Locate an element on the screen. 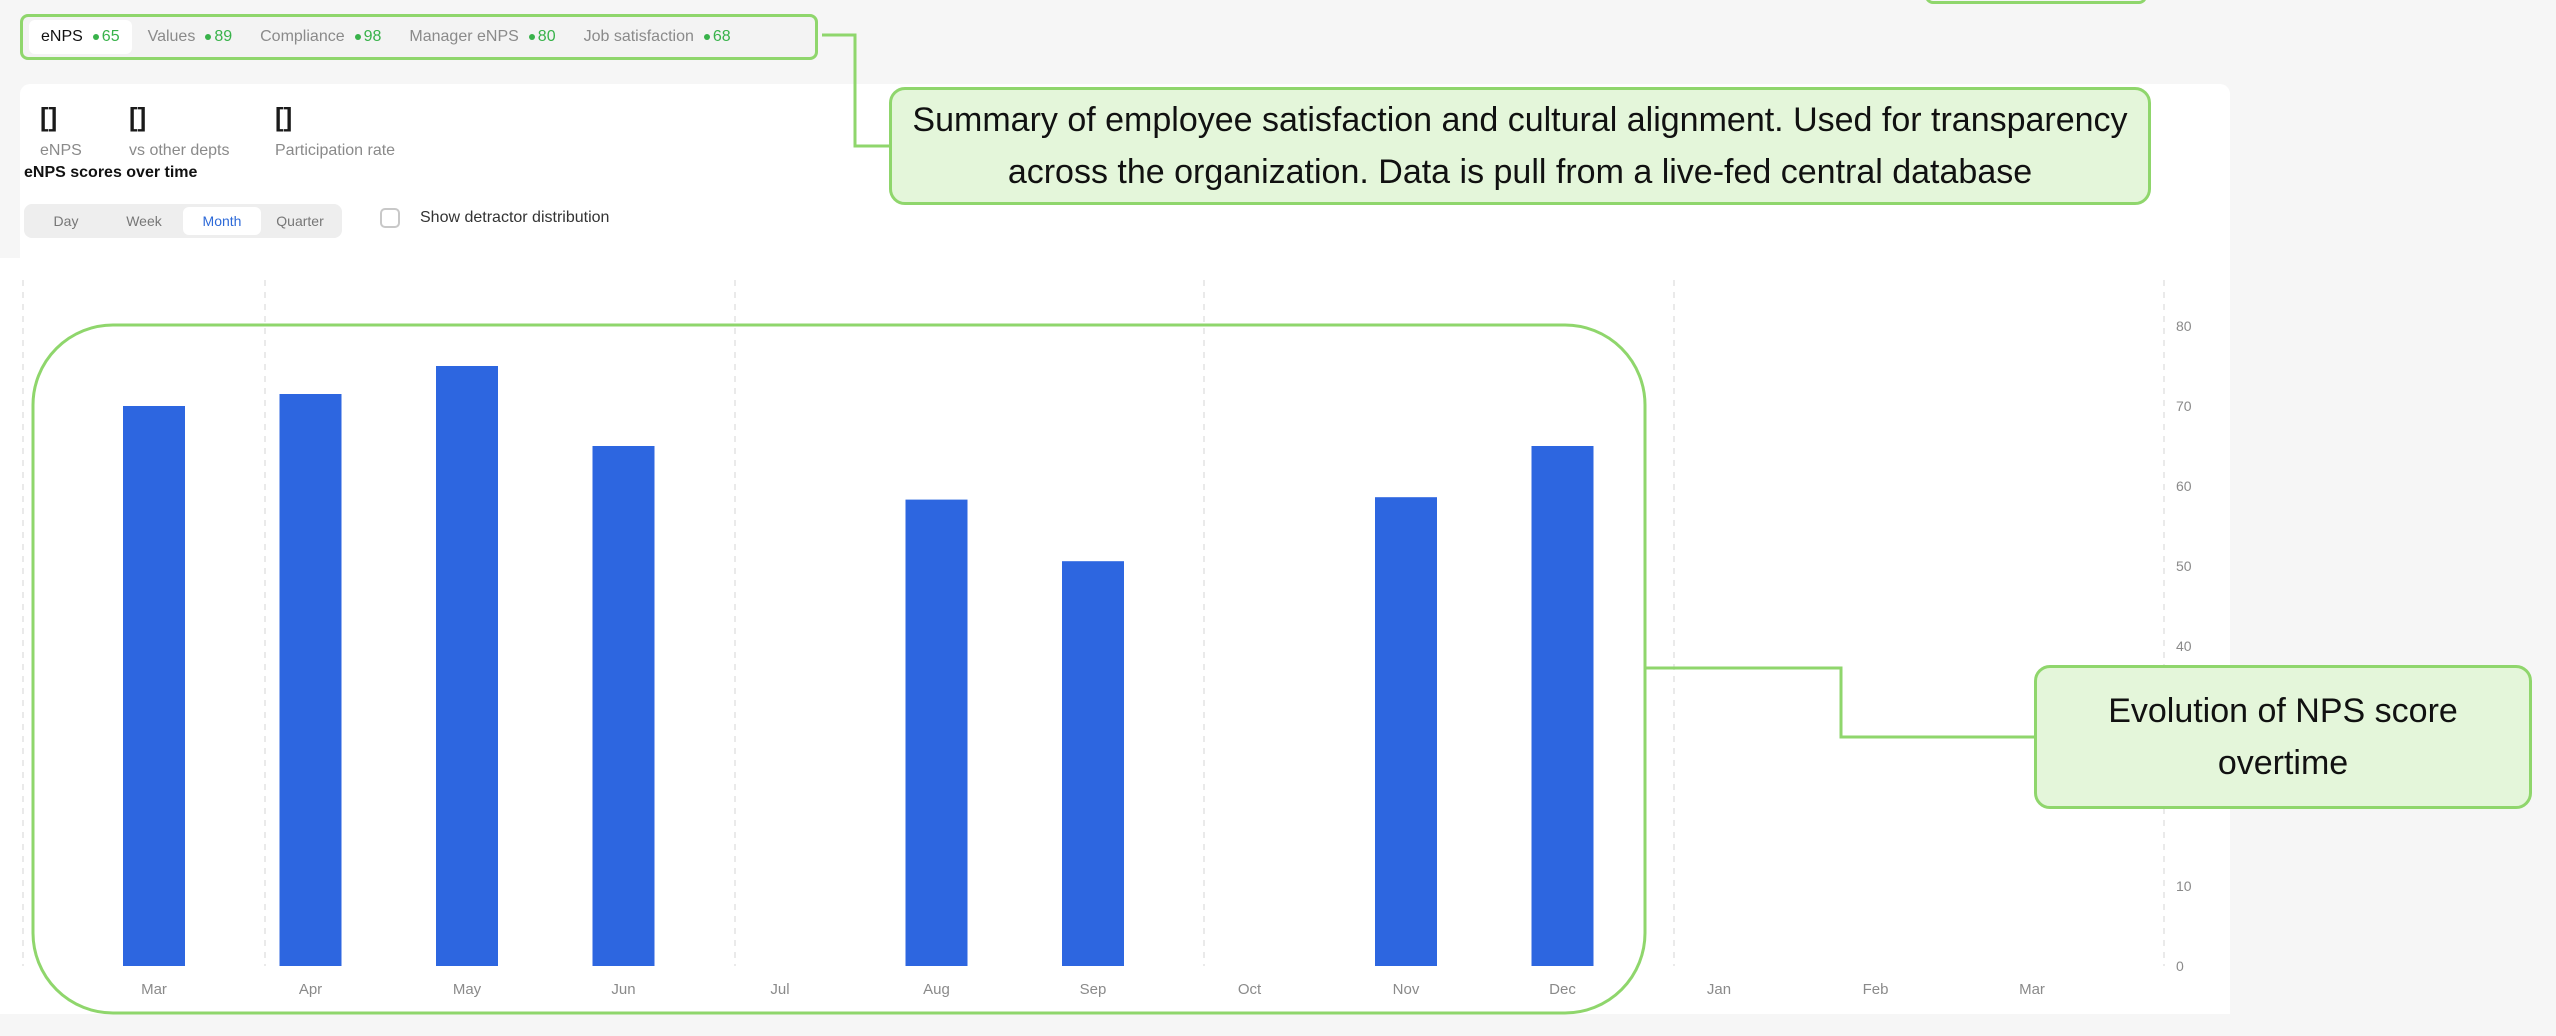 The image size is (2556, 1036). tab-label: Values is located at coordinates (171, 36).